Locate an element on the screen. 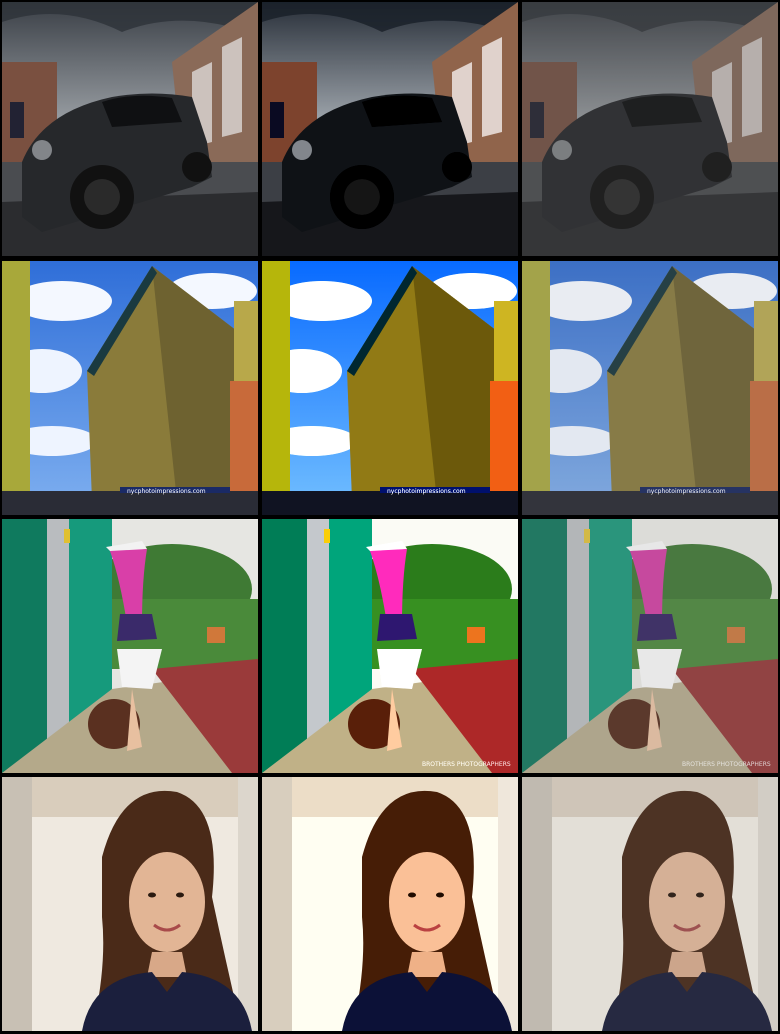 This screenshot has width=780, height=1034. building-photo-enhanced: nycphotoimpressions.com is located at coordinates (390, 388).